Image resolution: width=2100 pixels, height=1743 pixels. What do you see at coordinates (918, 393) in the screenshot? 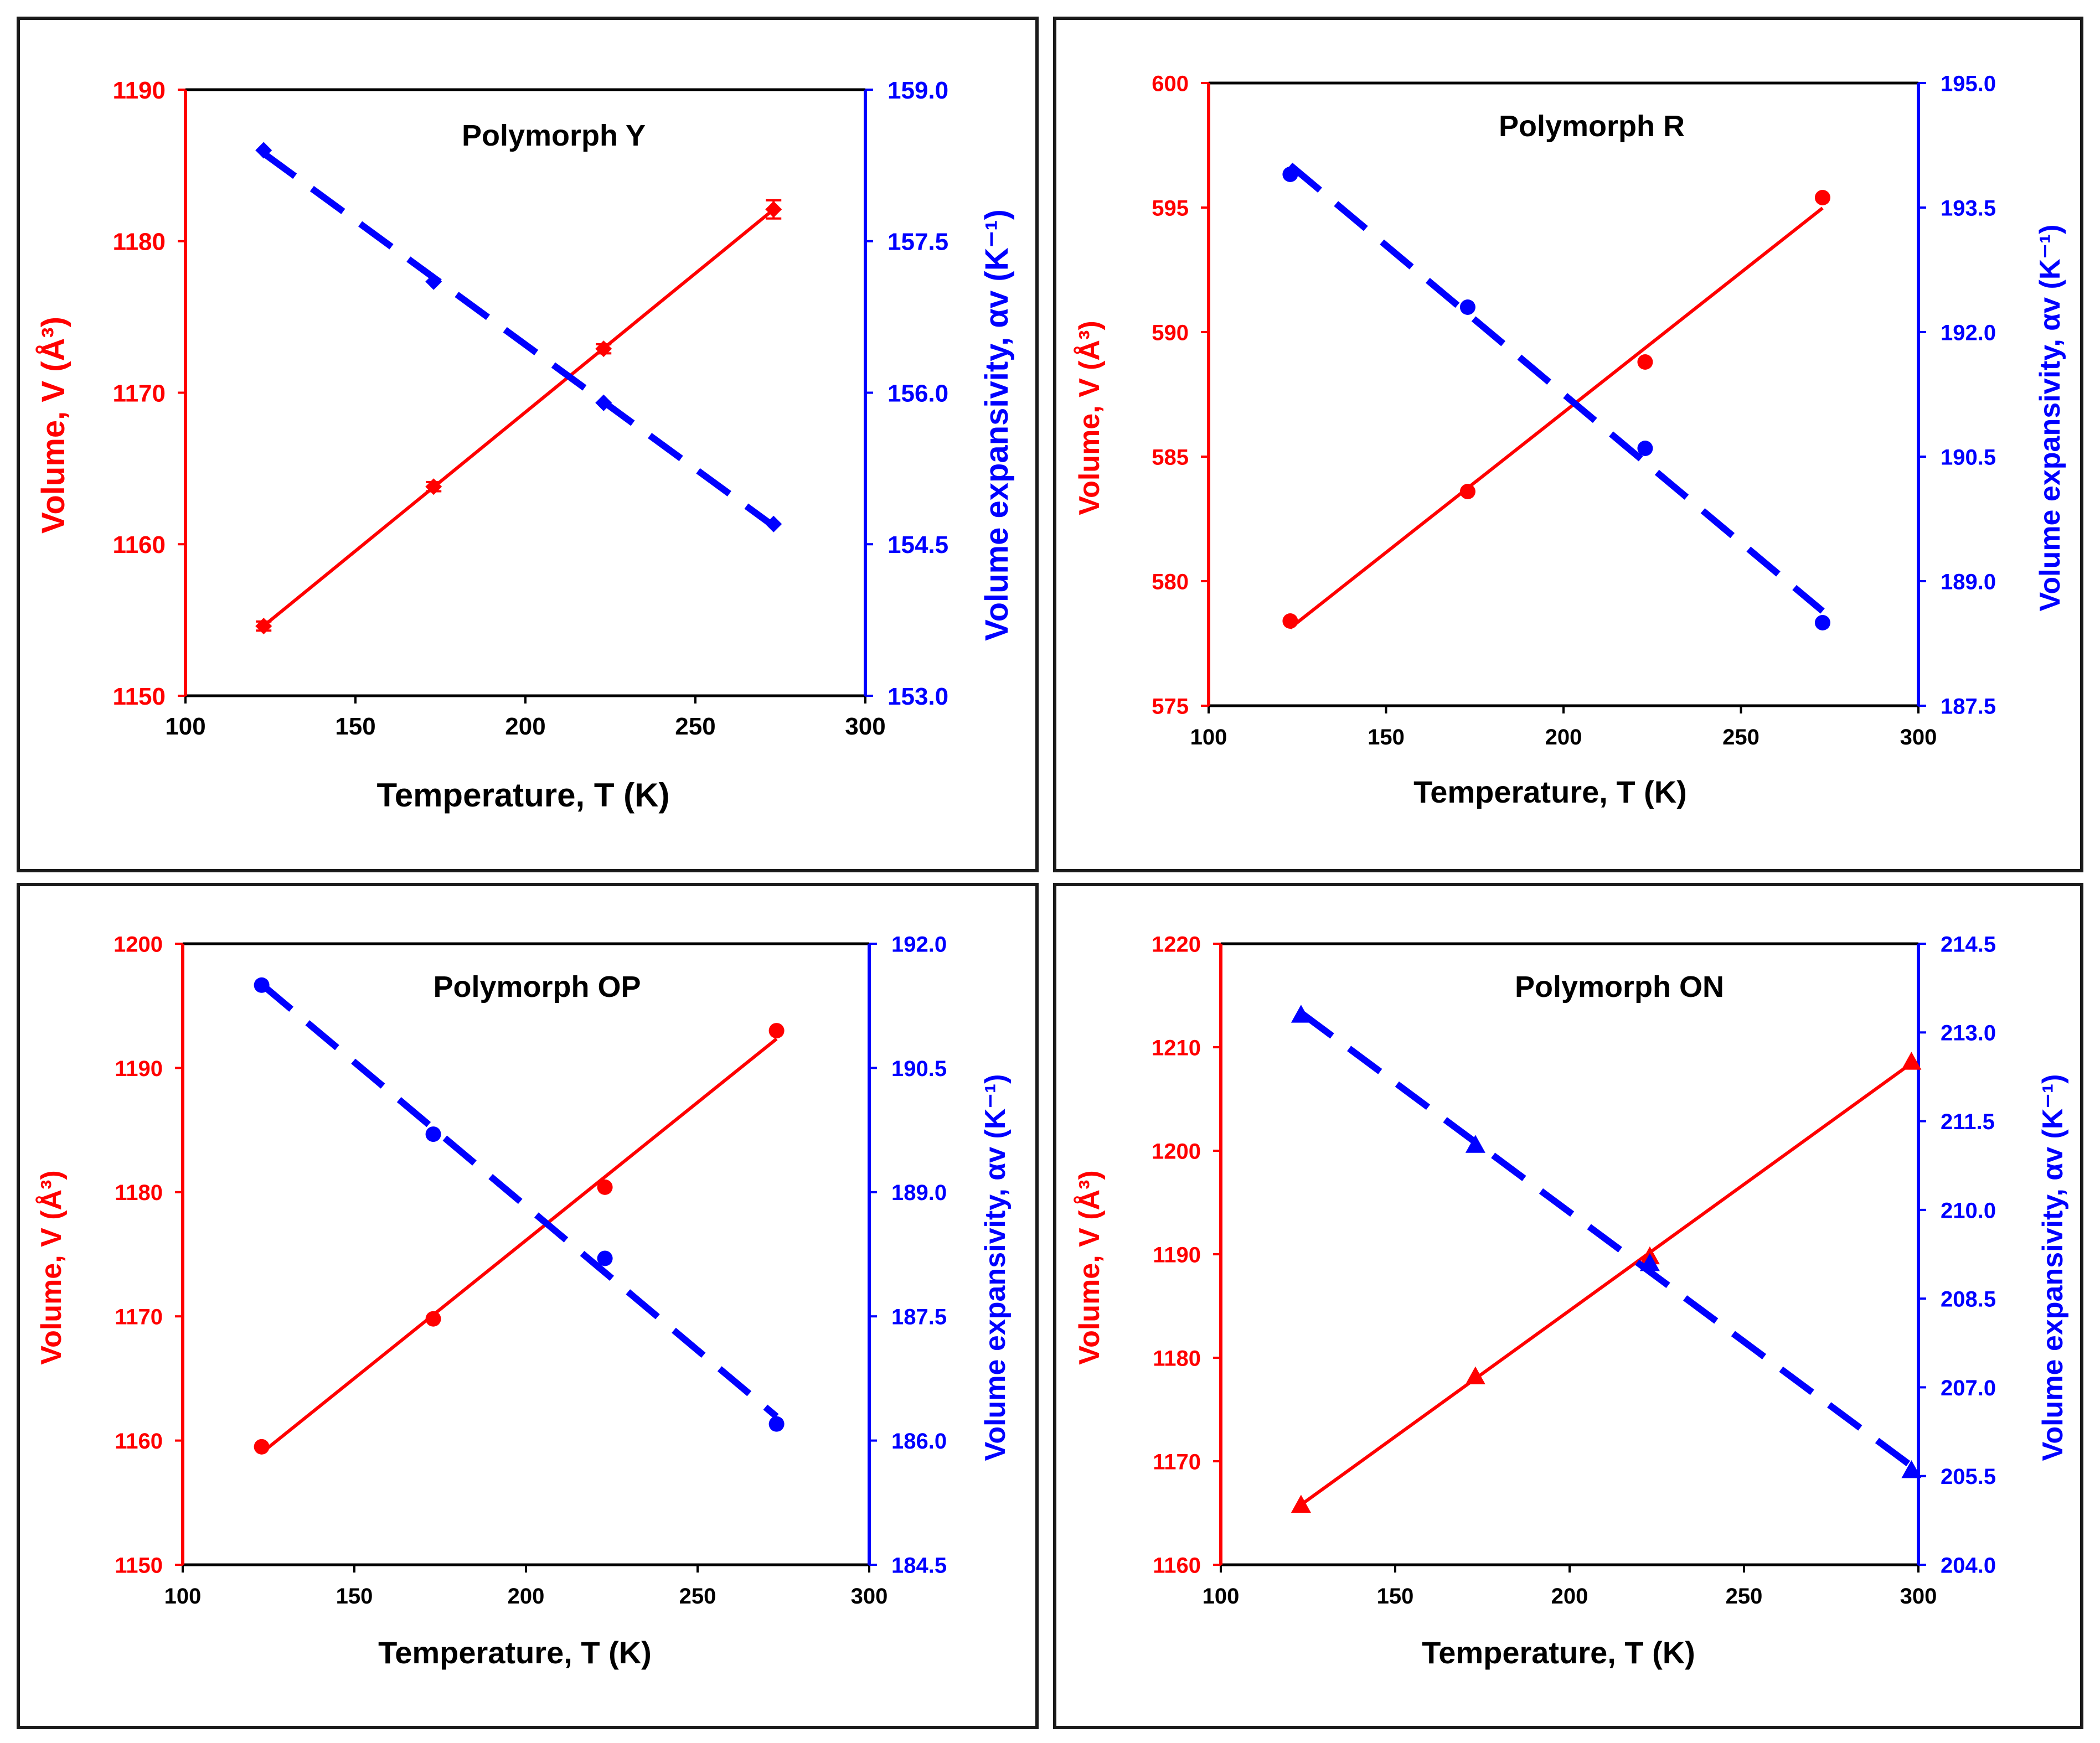
I see `y2-tick-label: 156.0` at bounding box center [918, 393].